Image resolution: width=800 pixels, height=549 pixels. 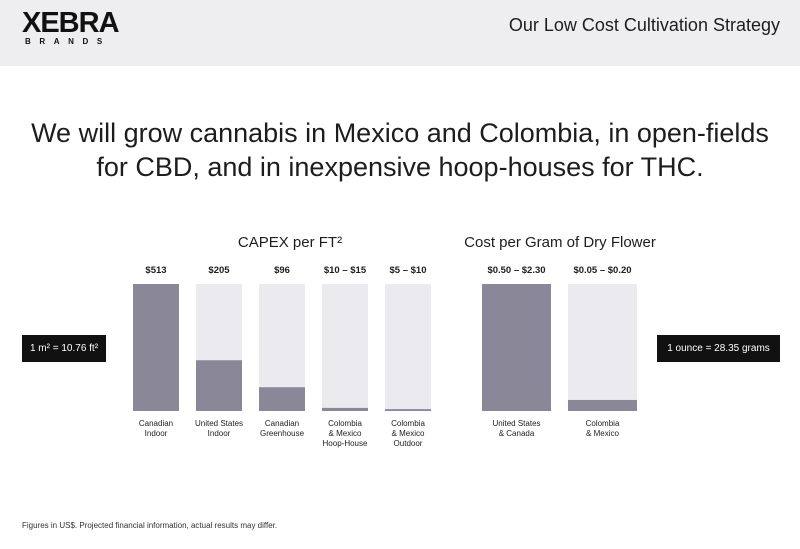 I want to click on weight-conversion-box: 1 ounce = 28.35 grams, so click(x=718, y=348).